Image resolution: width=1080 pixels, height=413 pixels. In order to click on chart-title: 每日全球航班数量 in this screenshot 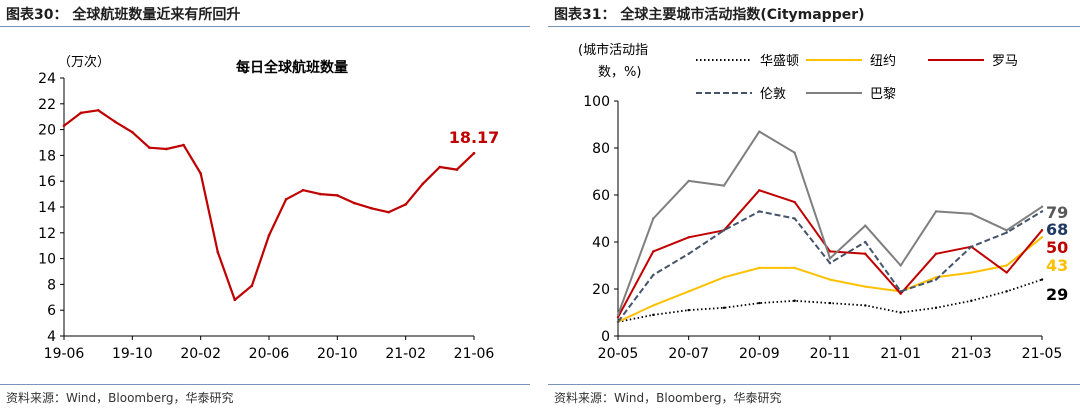, I will do `click(292, 67)`.